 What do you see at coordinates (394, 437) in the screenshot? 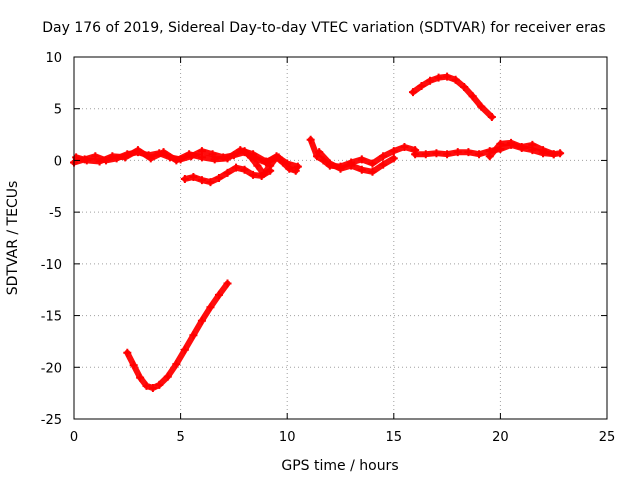
I see `x-tick-label: 15` at bounding box center [394, 437].